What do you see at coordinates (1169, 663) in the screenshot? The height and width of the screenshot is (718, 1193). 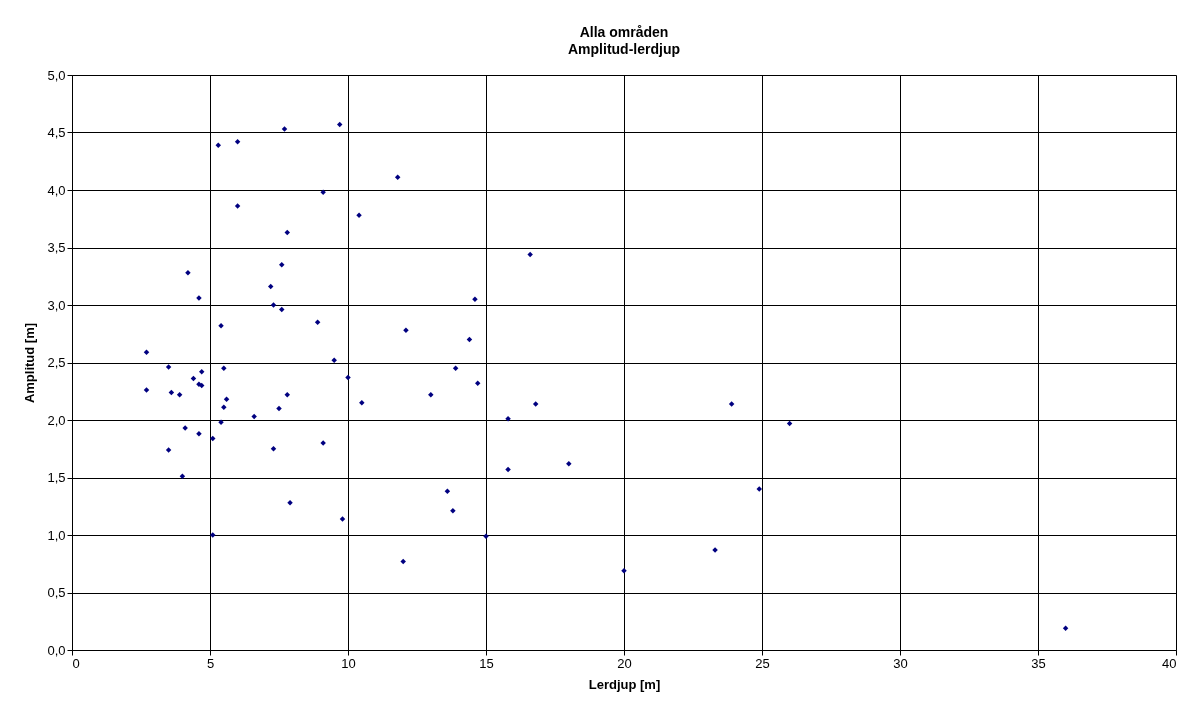 I see `x-tick-label: 40` at bounding box center [1169, 663].